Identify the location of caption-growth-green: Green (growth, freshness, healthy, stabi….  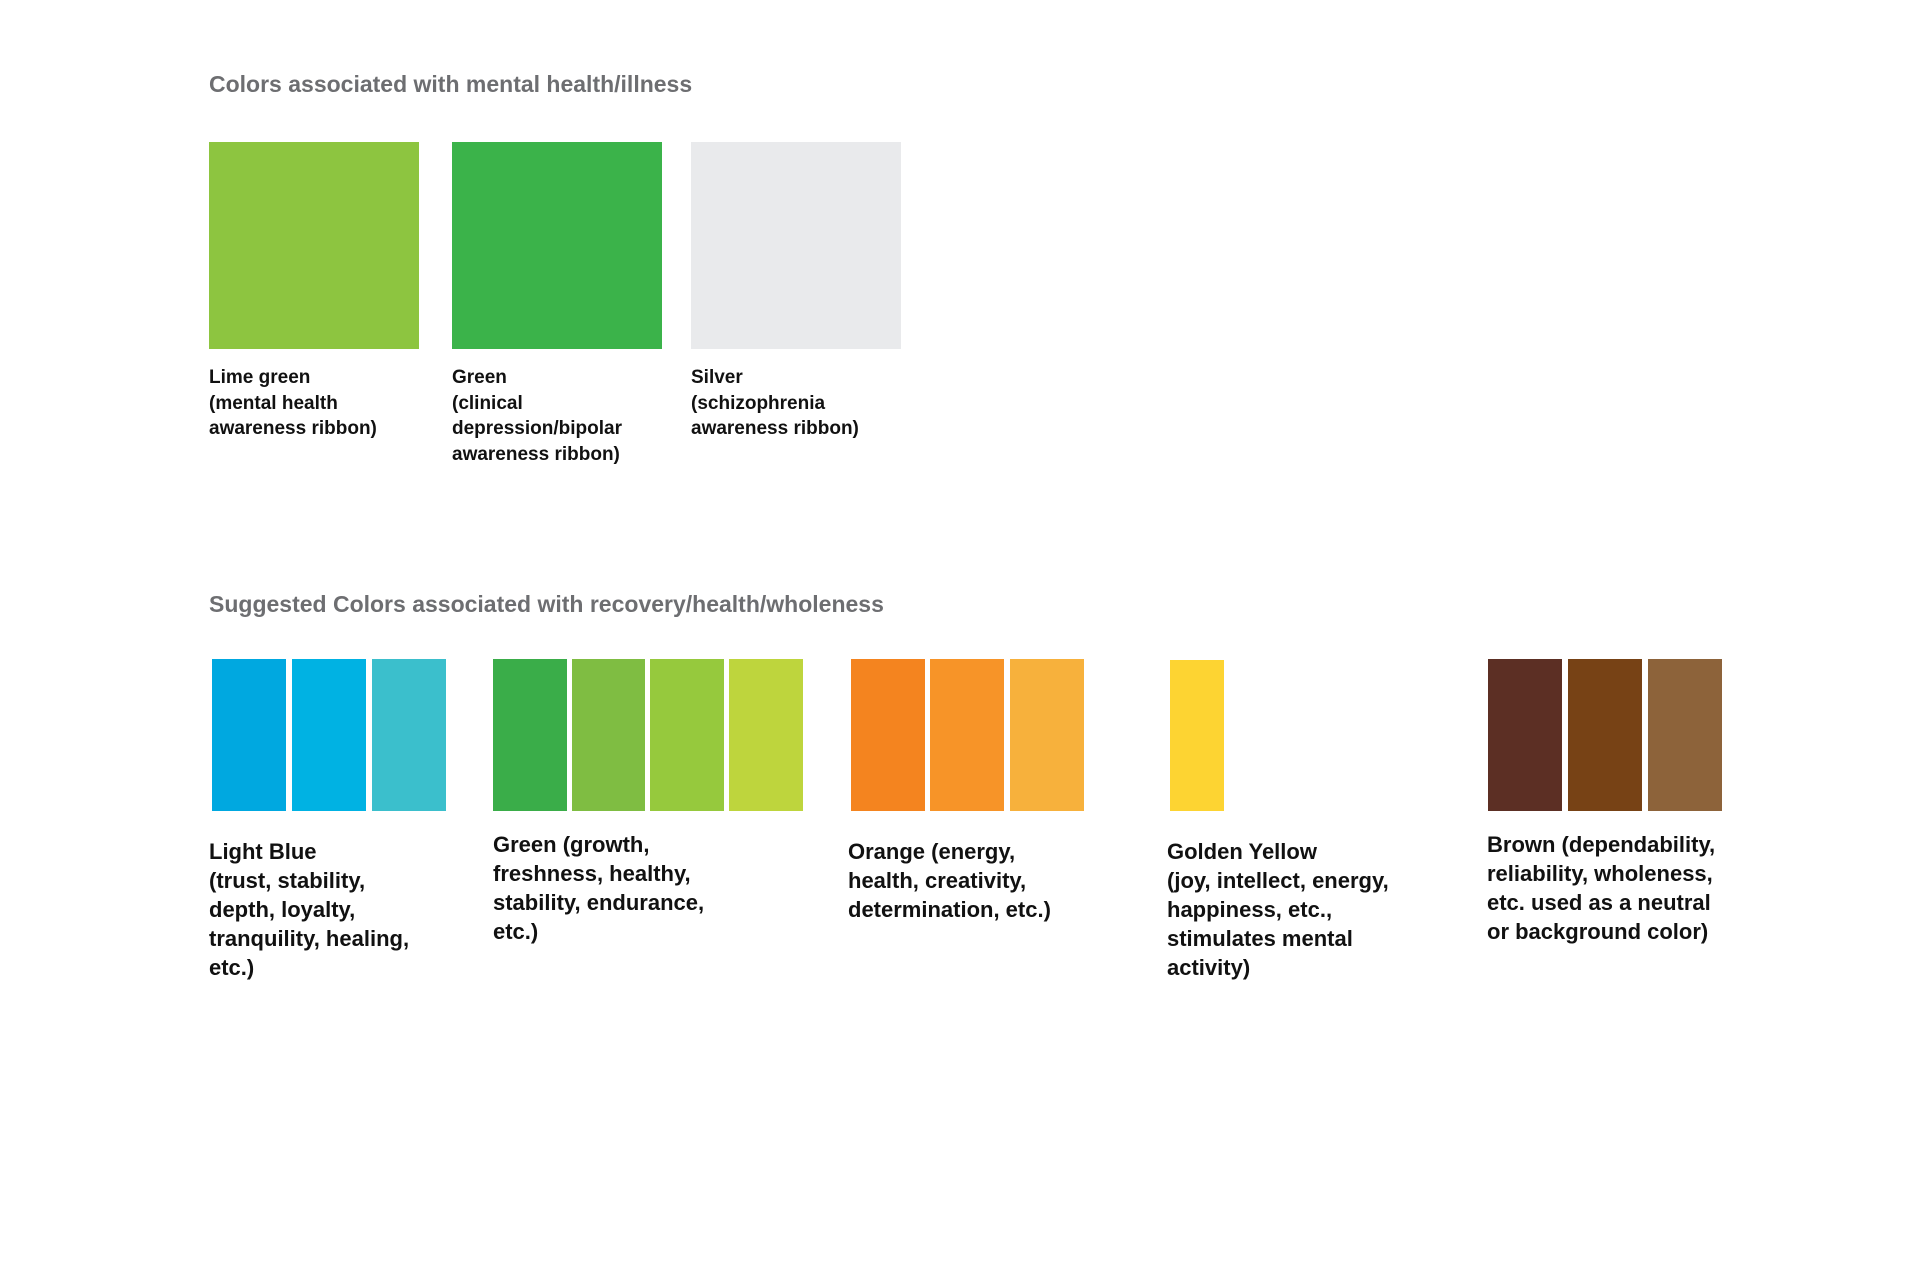
(598, 888).